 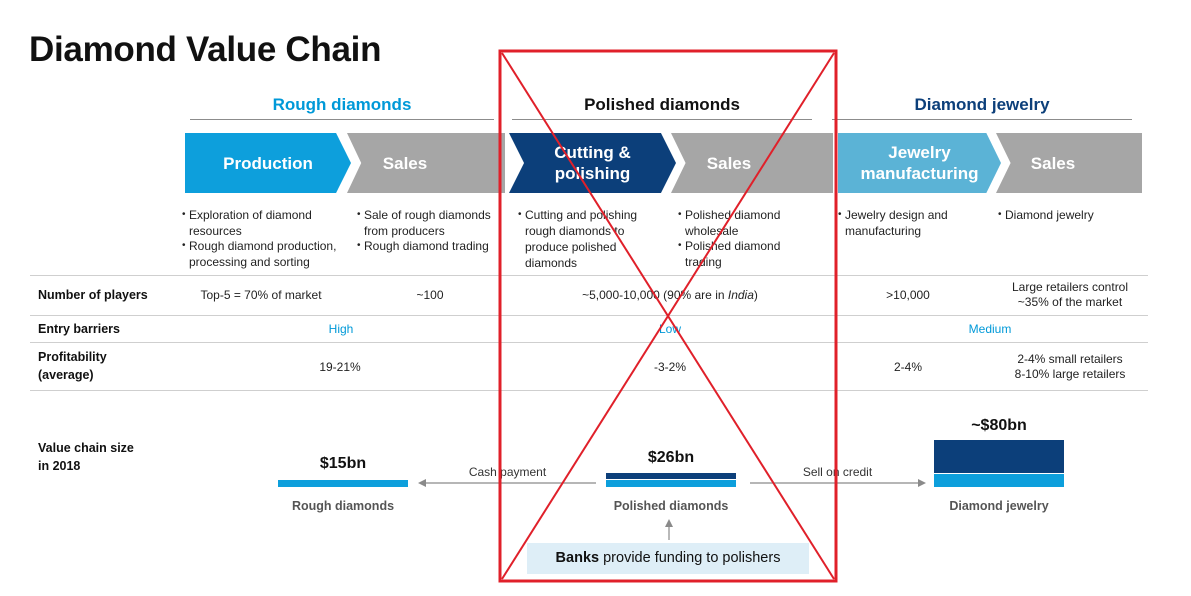 What do you see at coordinates (982, 104) in the screenshot?
I see `stage-header-jewelry: Diamond jewelry` at bounding box center [982, 104].